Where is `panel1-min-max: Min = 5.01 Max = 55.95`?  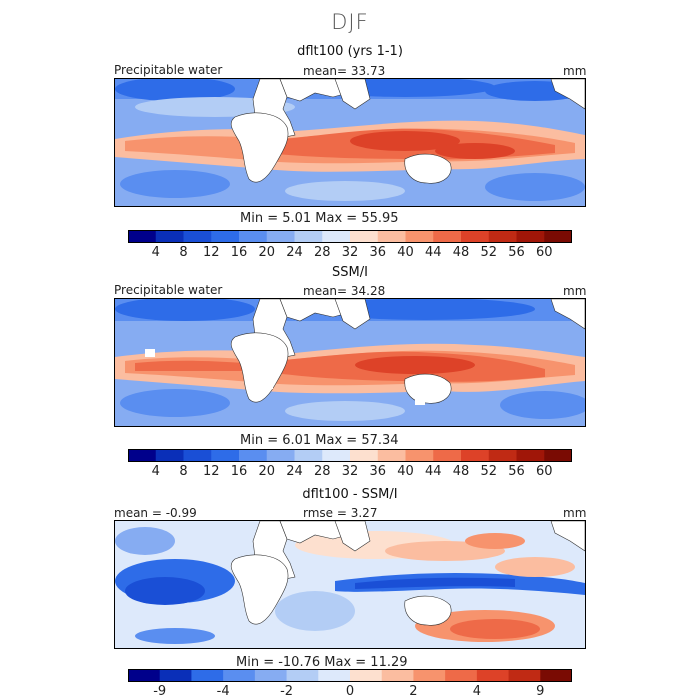
panel1-min-max: Min = 5.01 Max = 55.95 is located at coordinates (319, 218).